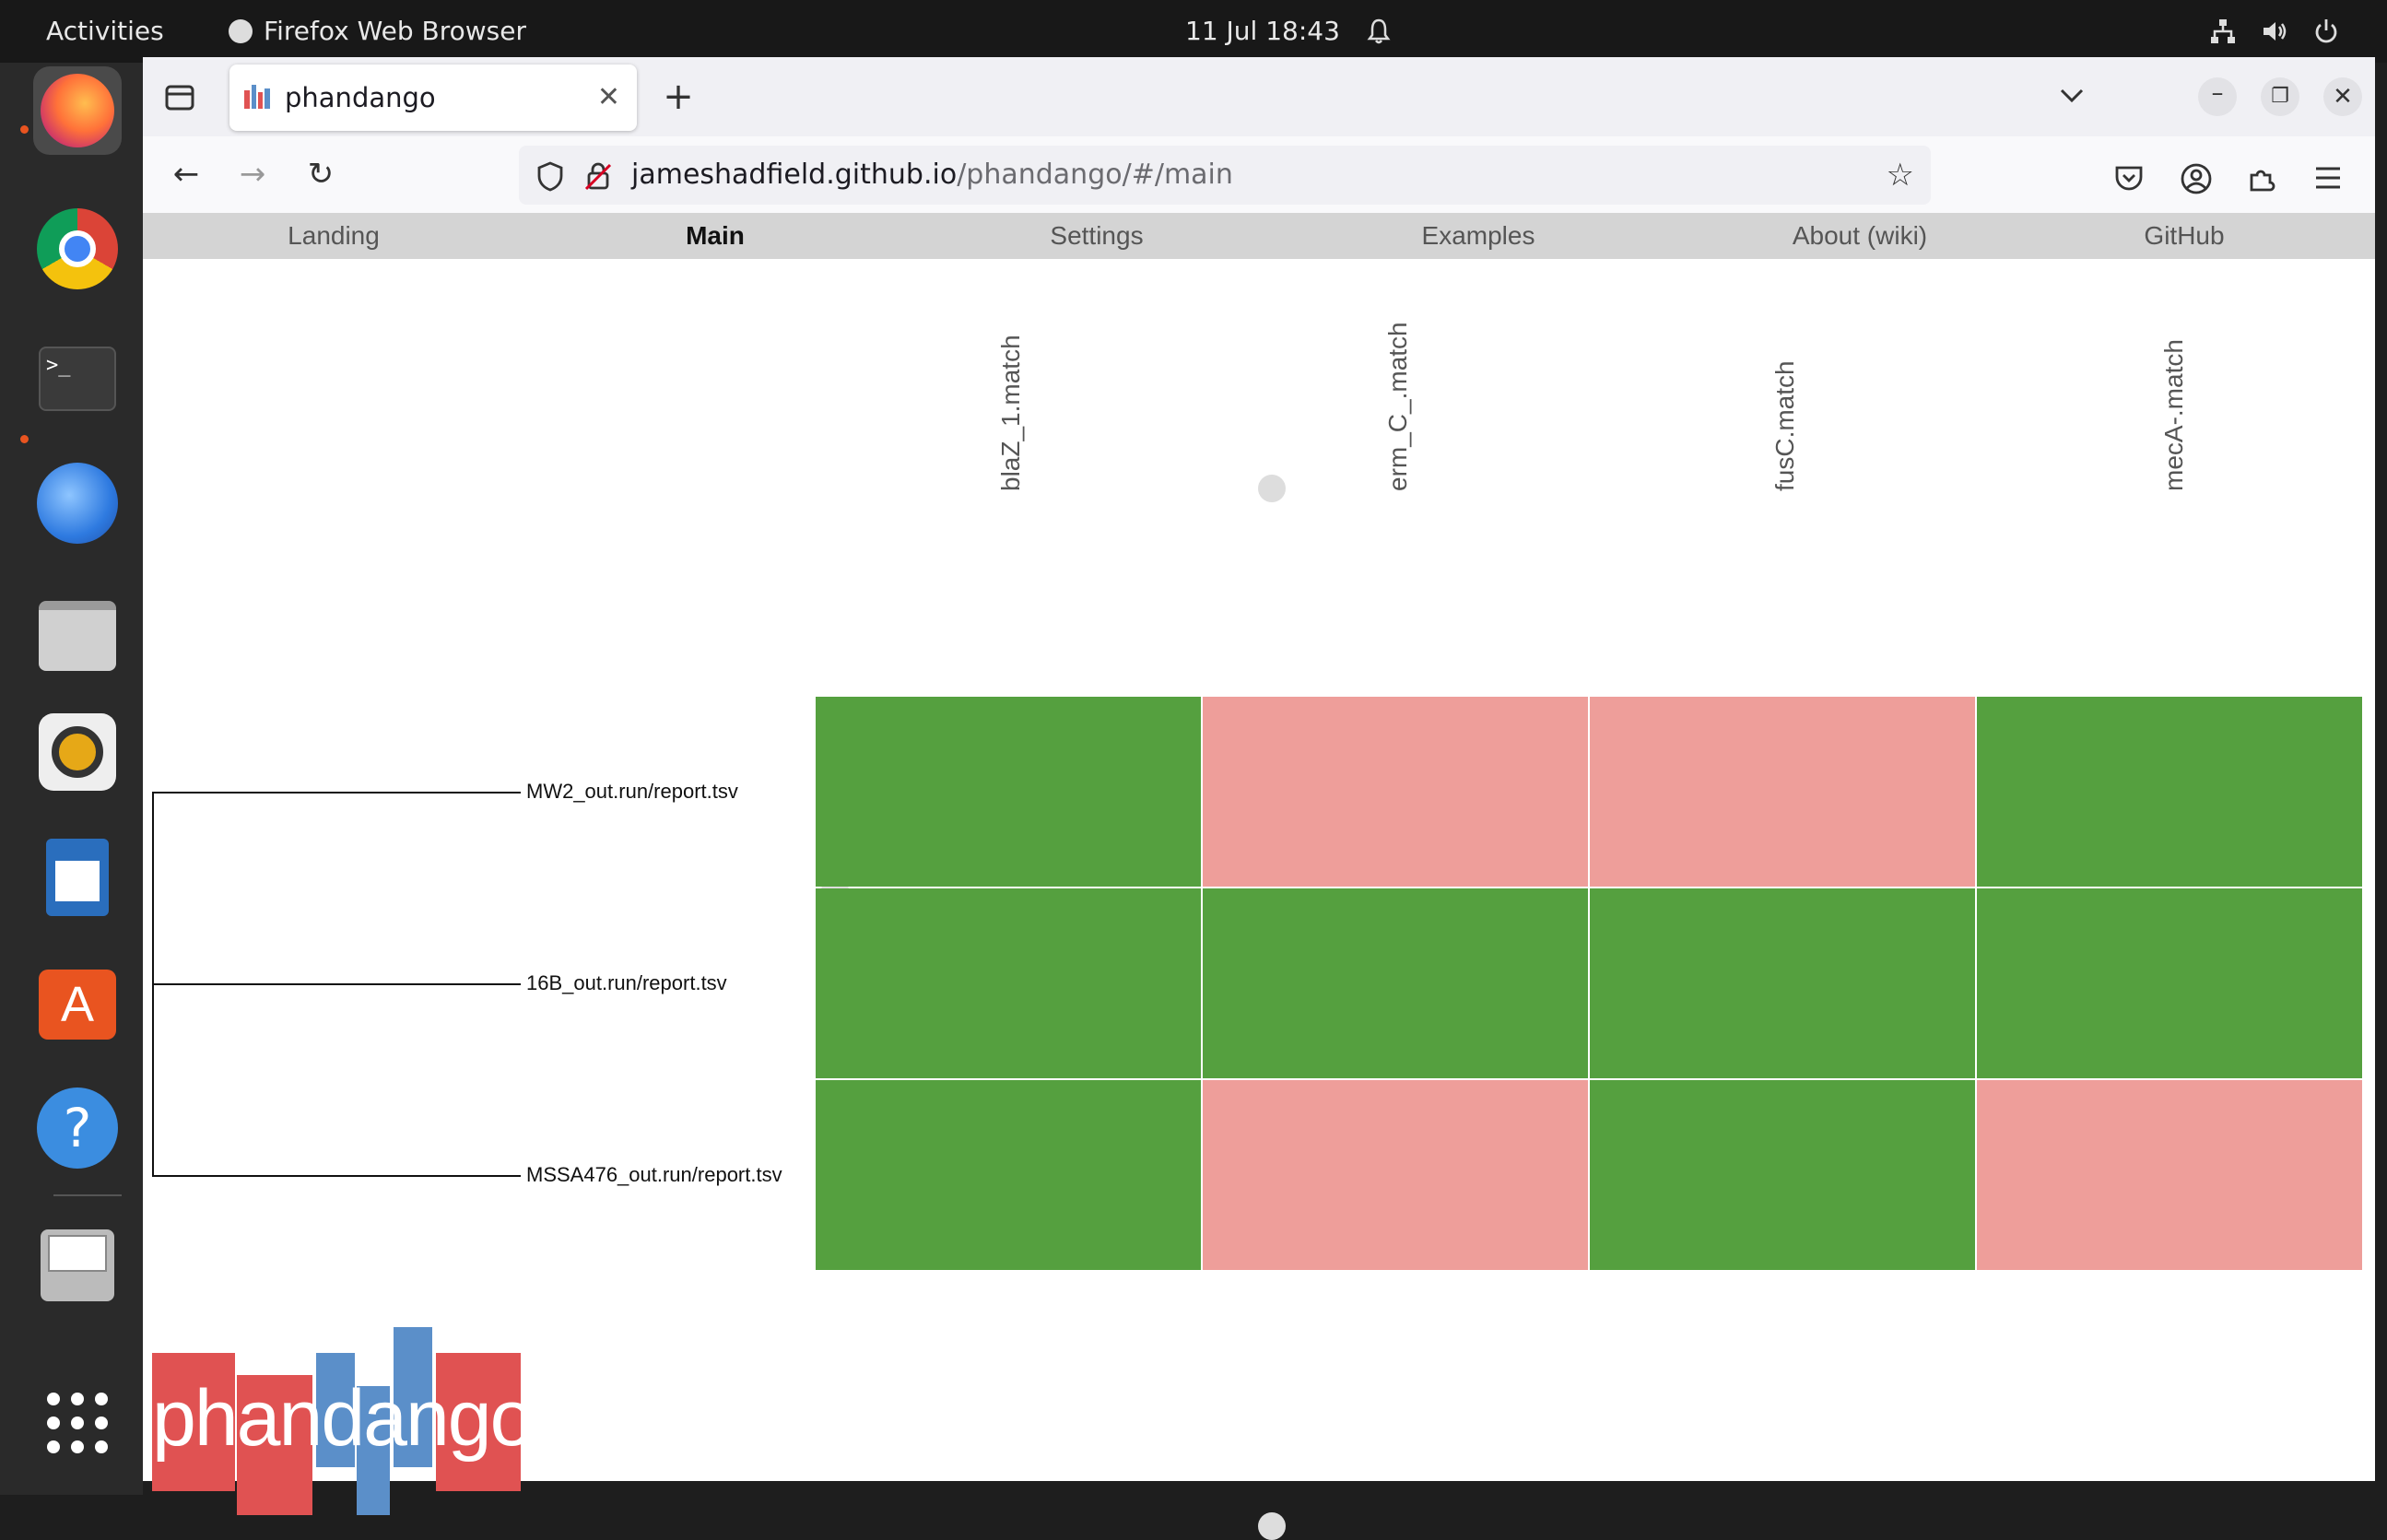 Image resolution: width=2387 pixels, height=1540 pixels. What do you see at coordinates (343, 1418) in the screenshot?
I see `logo-text: phandango` at bounding box center [343, 1418].